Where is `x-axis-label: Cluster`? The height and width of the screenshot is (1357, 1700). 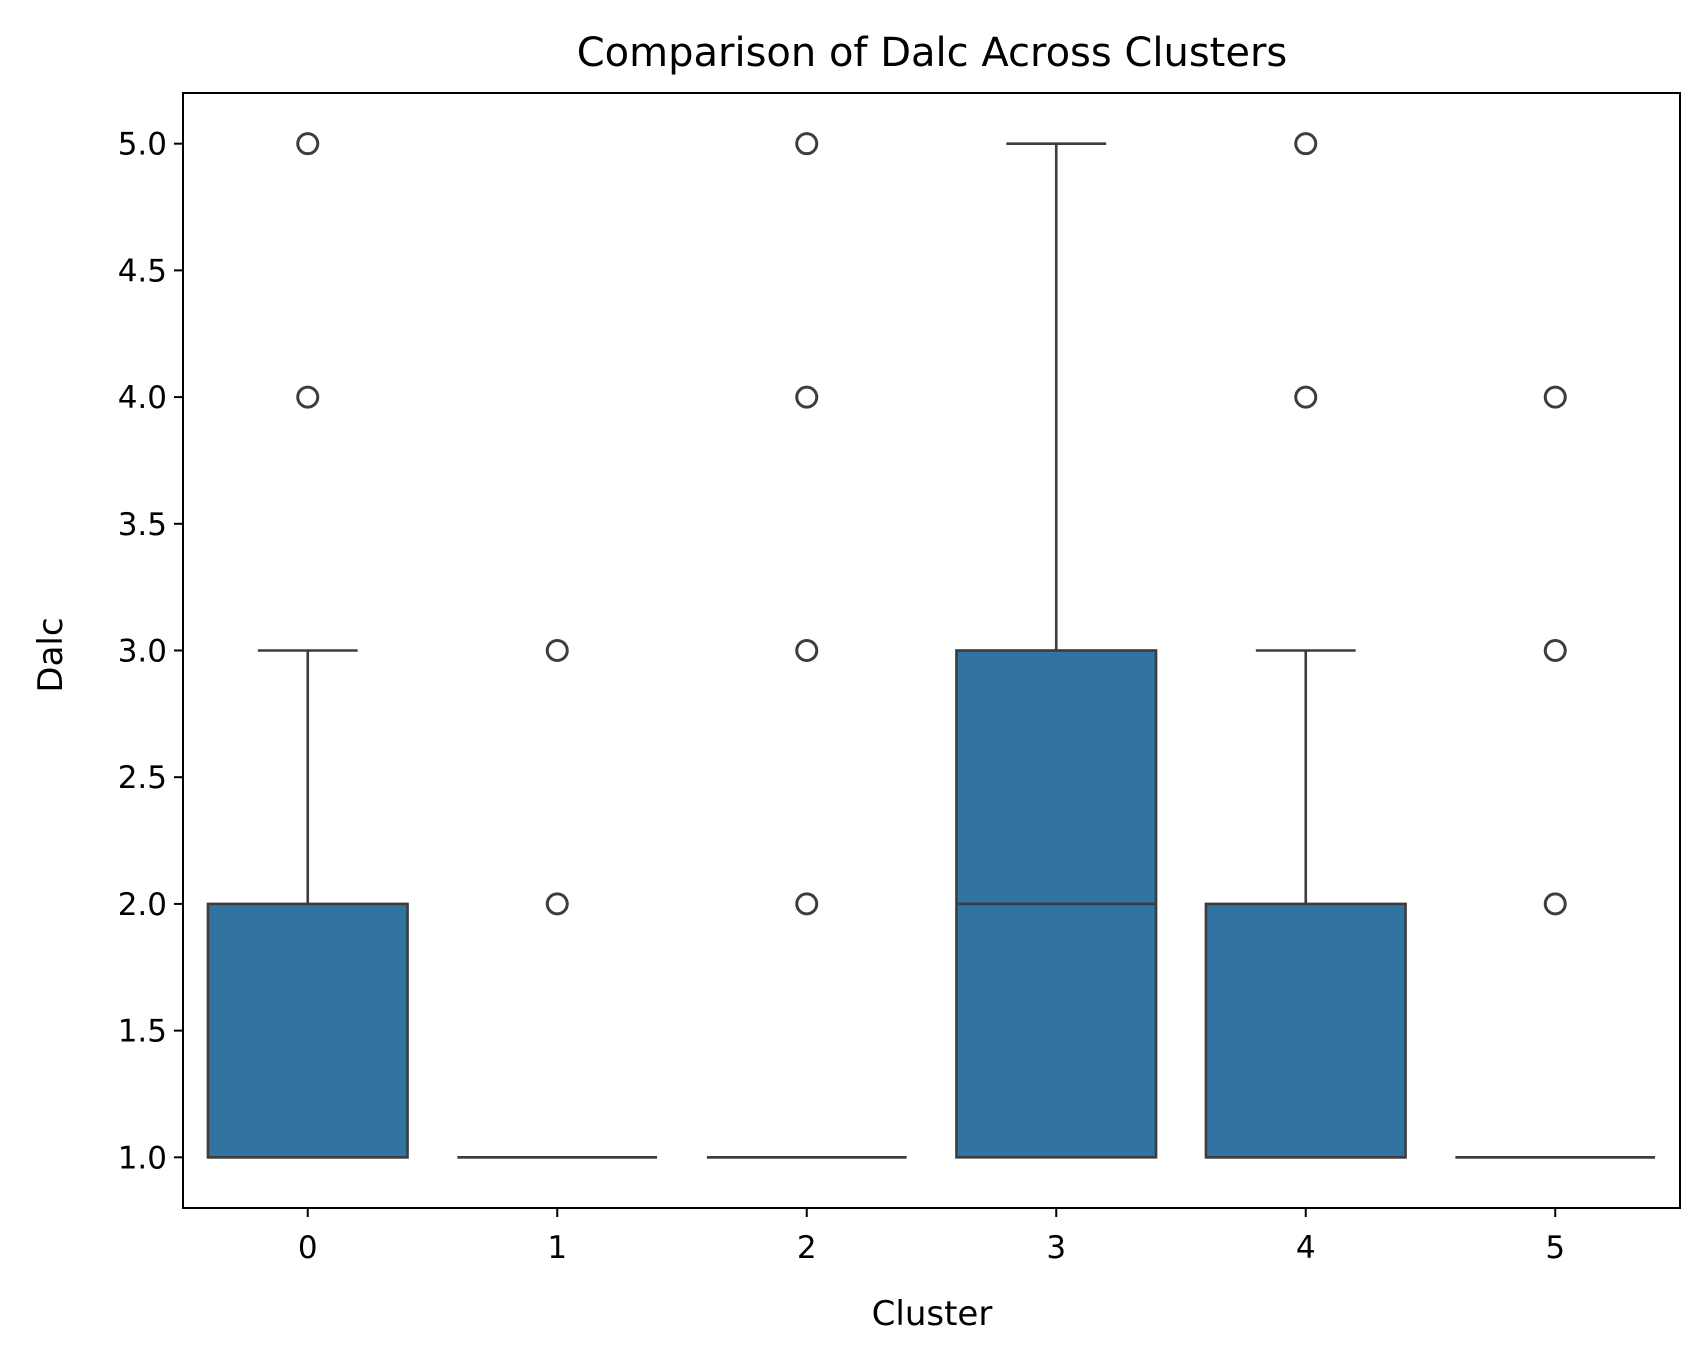
x-axis-label: Cluster is located at coordinates (932, 1314).